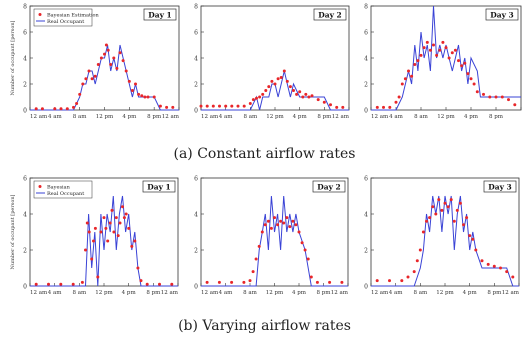  Describe the element at coordinates (25, 215) in the screenshot. I see `y-tick-label: 4` at that location.